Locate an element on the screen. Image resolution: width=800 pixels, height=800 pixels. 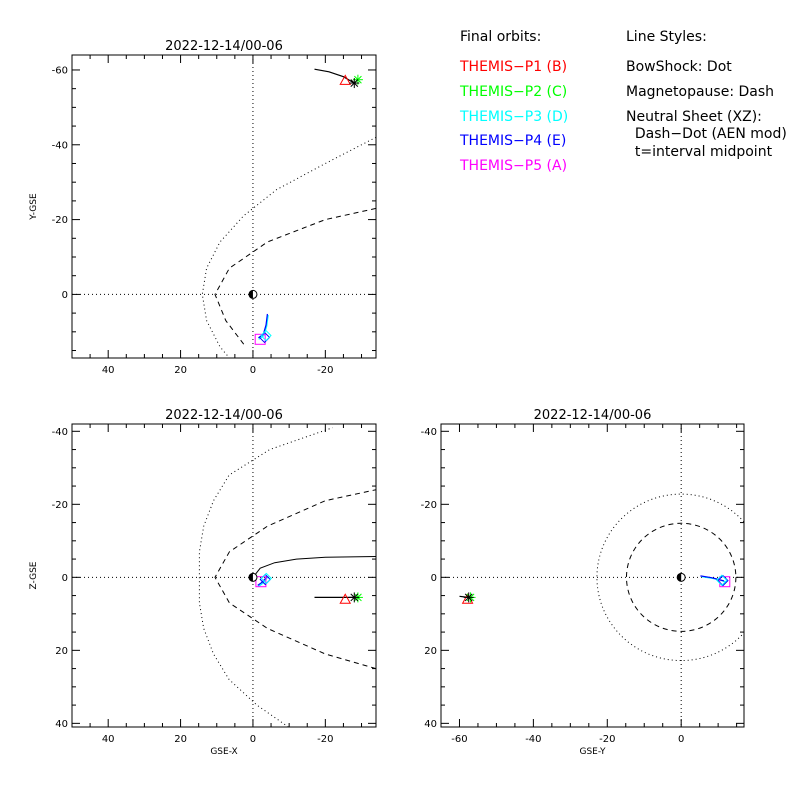
xy-xtick-label: -20 is located at coordinates (325, 370).